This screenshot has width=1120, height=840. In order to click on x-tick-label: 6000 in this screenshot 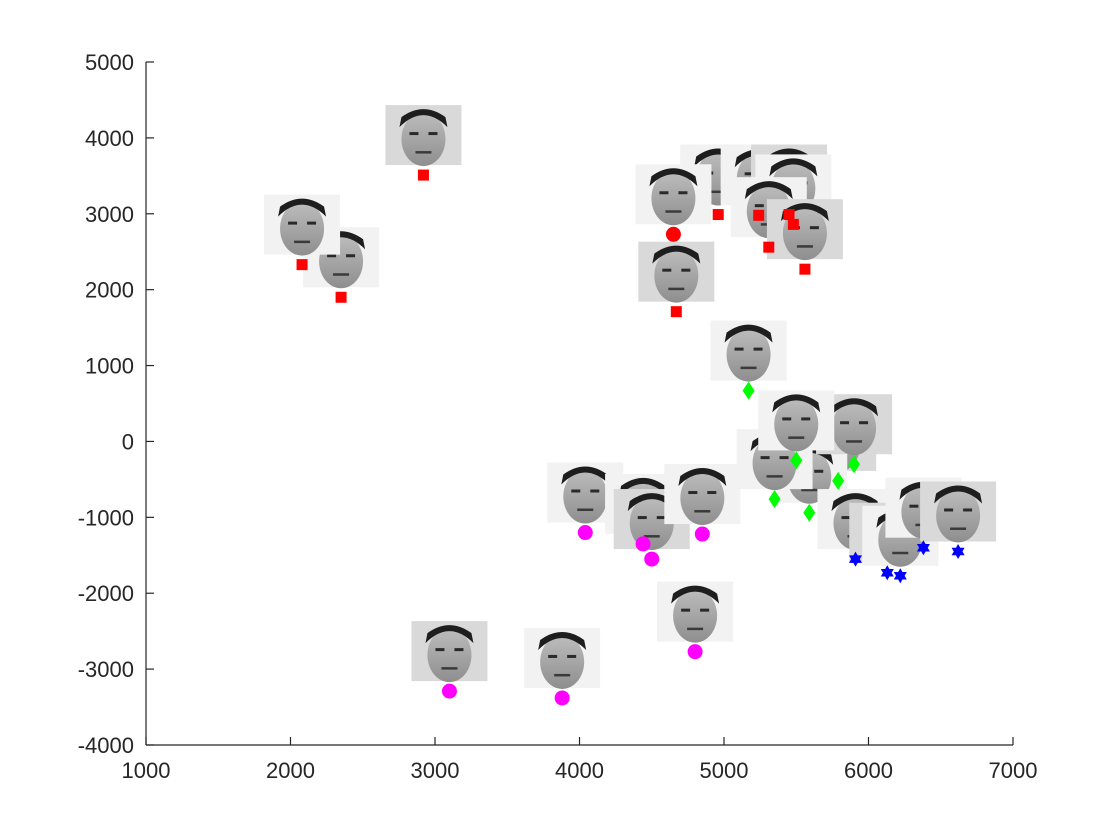, I will do `click(868, 770)`.